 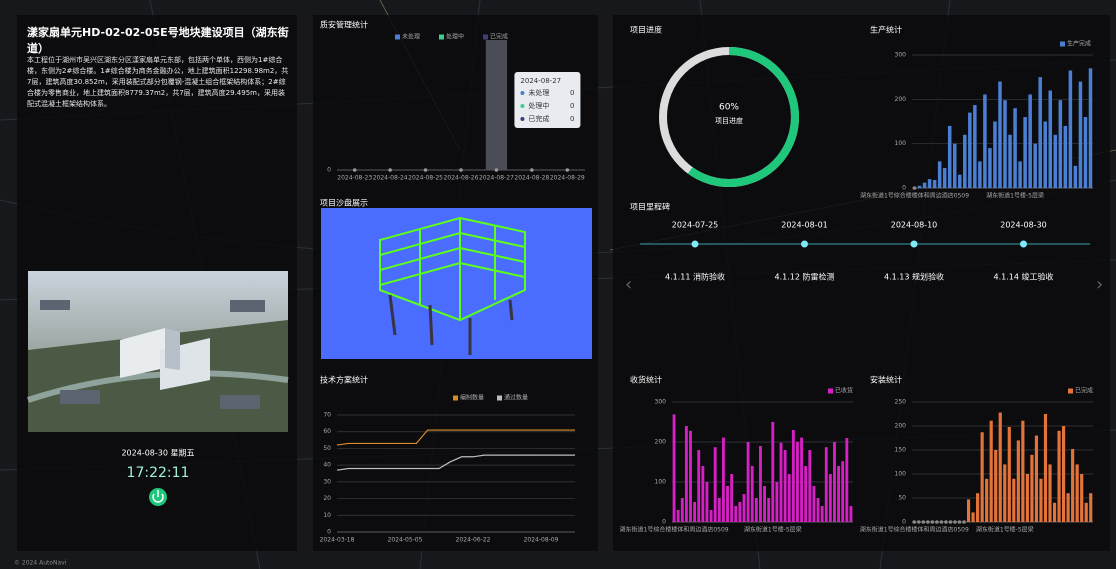 I want to click on power-button, so click(x=158, y=497).